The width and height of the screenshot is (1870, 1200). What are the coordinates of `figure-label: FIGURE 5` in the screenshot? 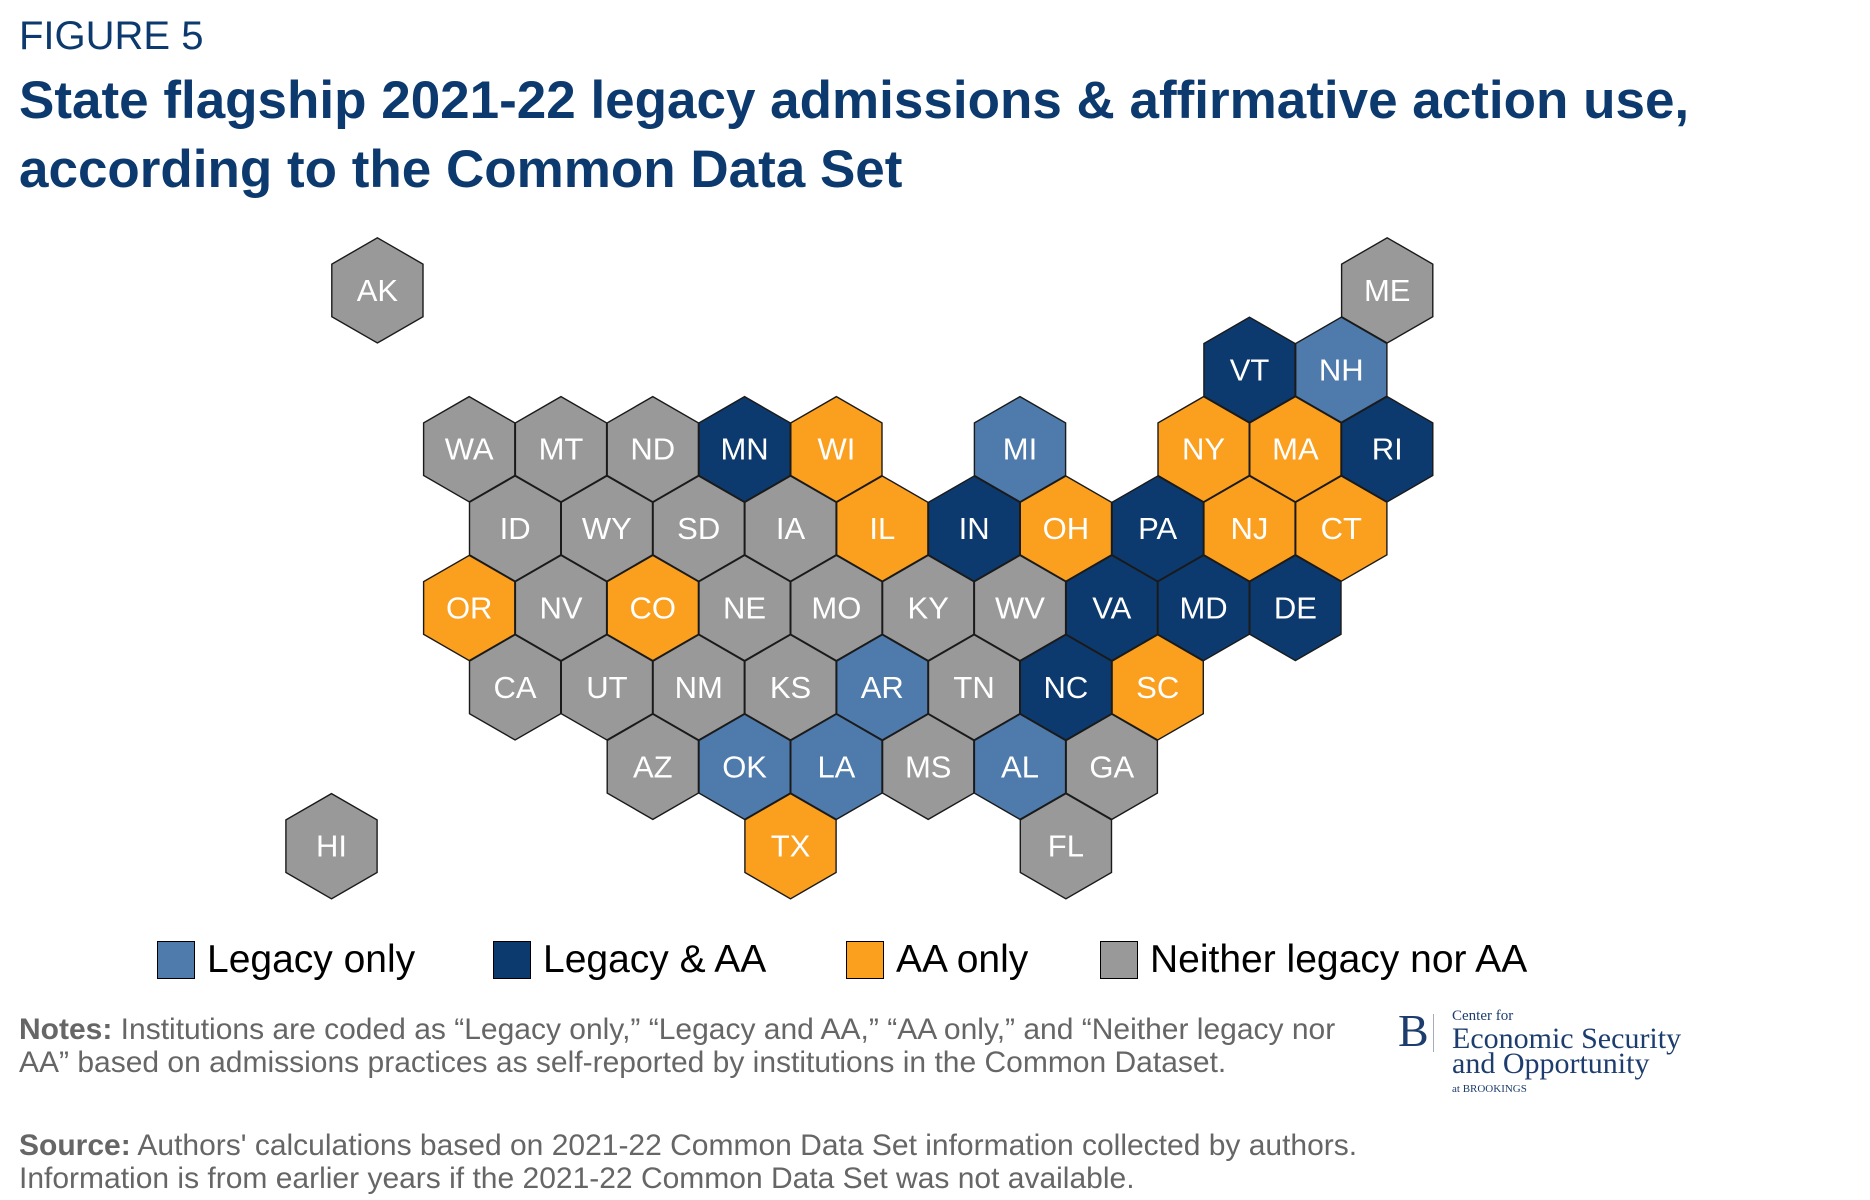 It's located at (111, 36).